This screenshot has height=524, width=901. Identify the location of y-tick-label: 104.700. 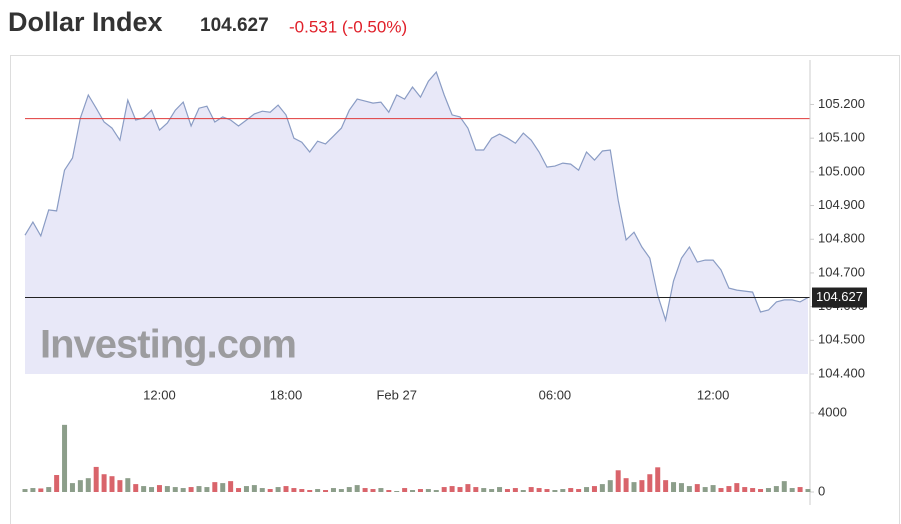
(841, 271).